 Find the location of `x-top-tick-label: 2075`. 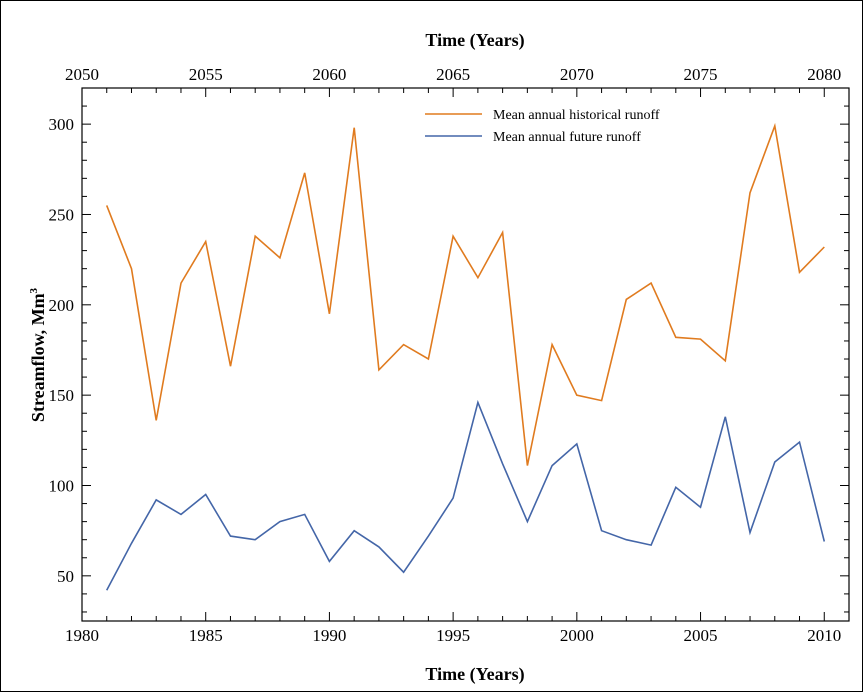

x-top-tick-label: 2075 is located at coordinates (701, 74).